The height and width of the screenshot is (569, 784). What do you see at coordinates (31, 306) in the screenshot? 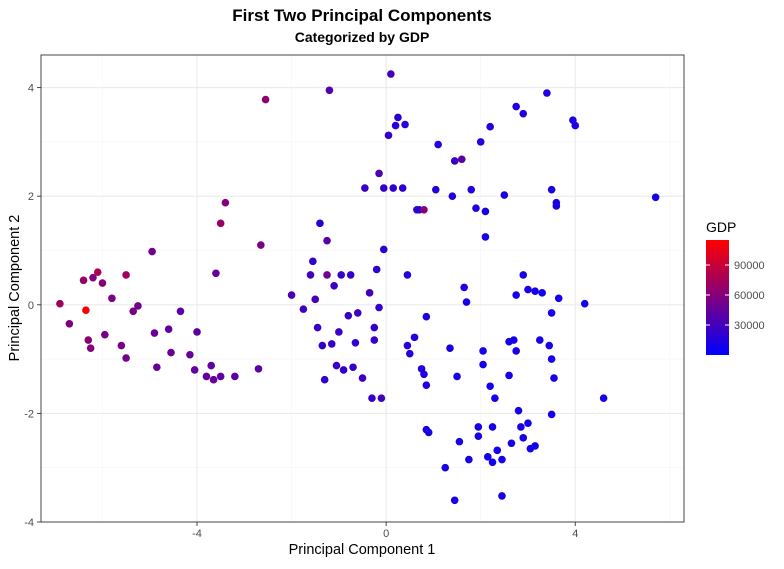
I see `y-tick-label: 0` at bounding box center [31, 306].